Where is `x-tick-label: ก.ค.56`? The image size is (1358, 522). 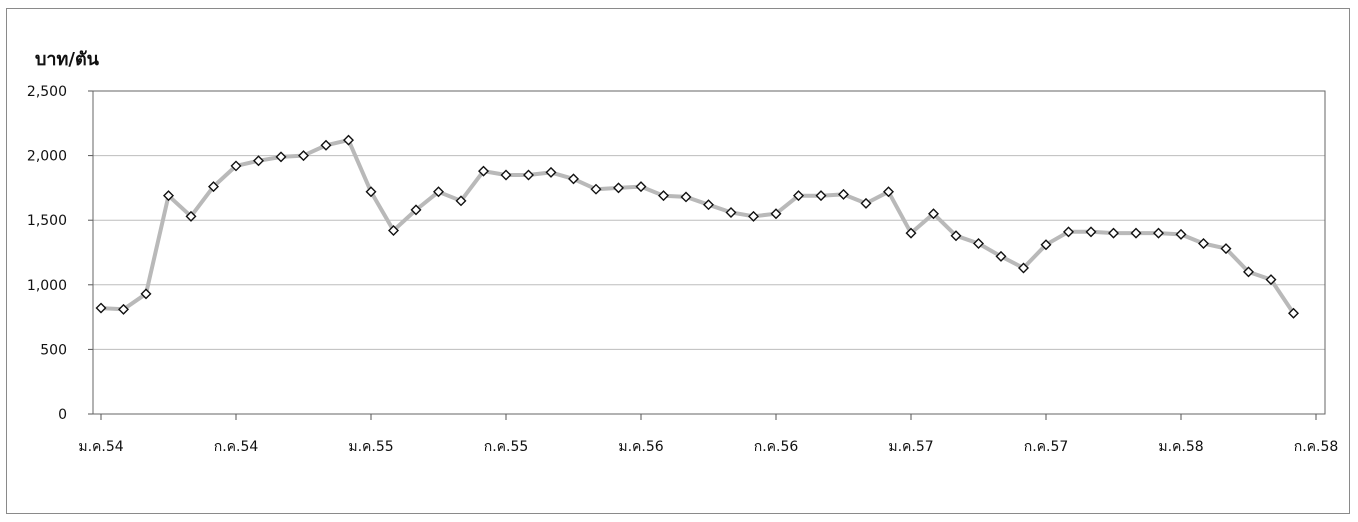 x-tick-label: ก.ค.56 is located at coordinates (776, 447).